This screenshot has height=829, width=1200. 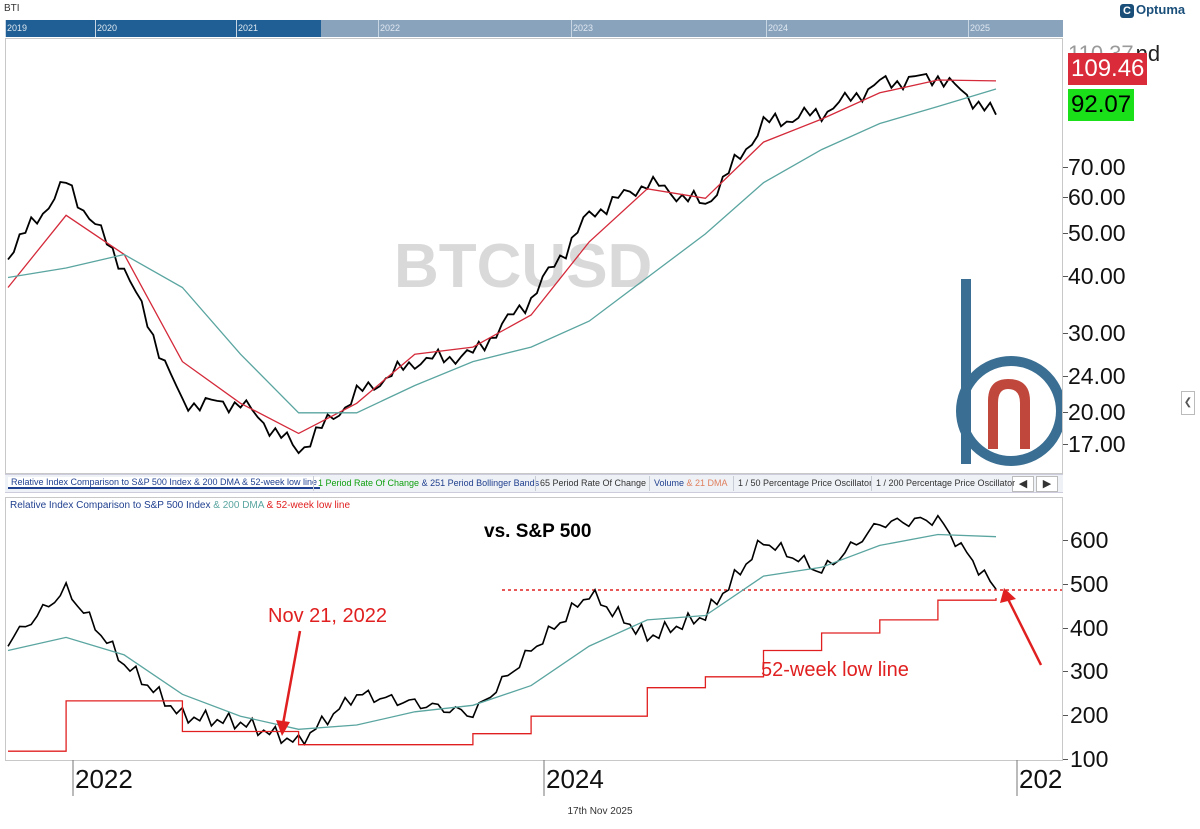 What do you see at coordinates (583, 28) in the screenshot?
I see `timeline-year-label: 2023` at bounding box center [583, 28].